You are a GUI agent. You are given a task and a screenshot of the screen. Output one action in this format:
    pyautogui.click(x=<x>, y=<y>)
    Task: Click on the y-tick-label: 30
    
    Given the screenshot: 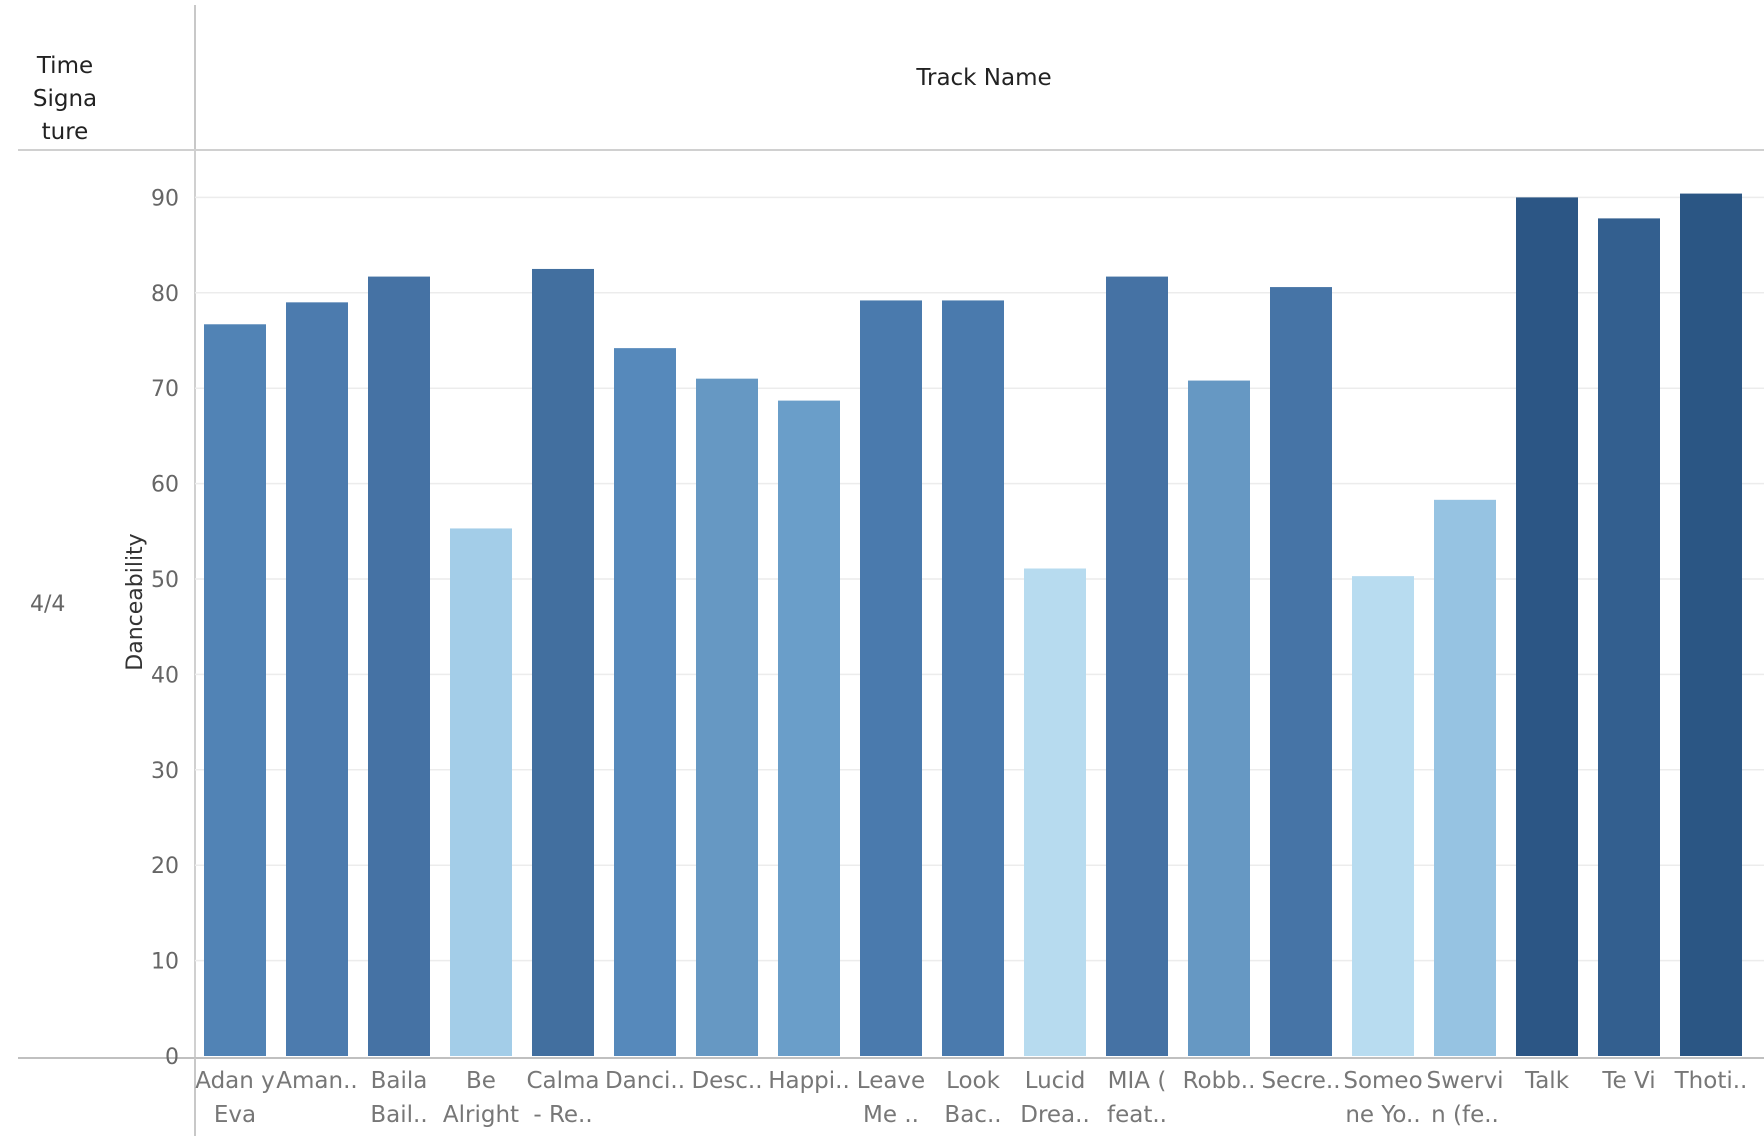 What is the action you would take?
    pyautogui.click(x=165, y=771)
    